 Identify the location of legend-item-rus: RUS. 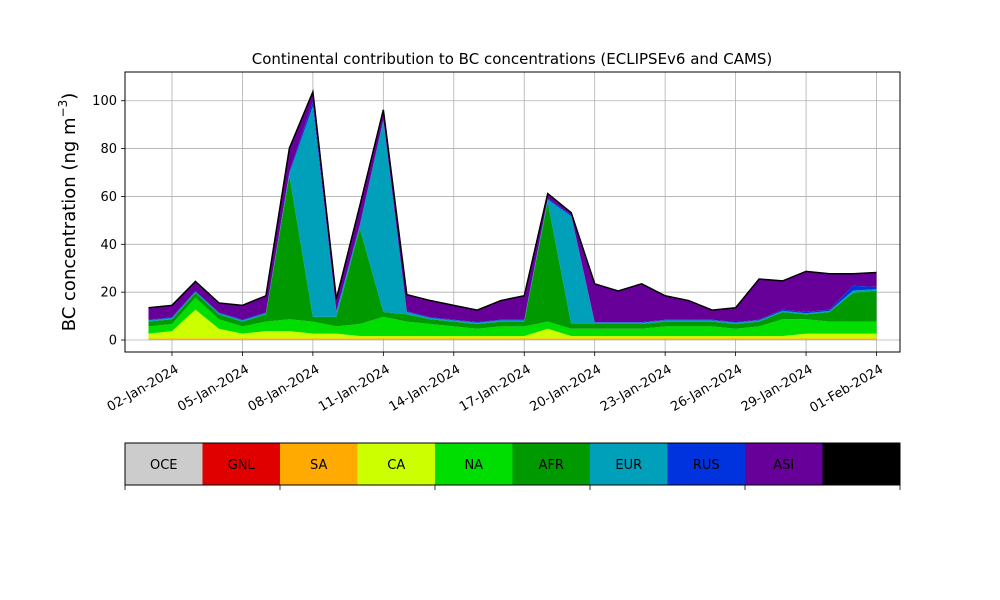
(706, 464).